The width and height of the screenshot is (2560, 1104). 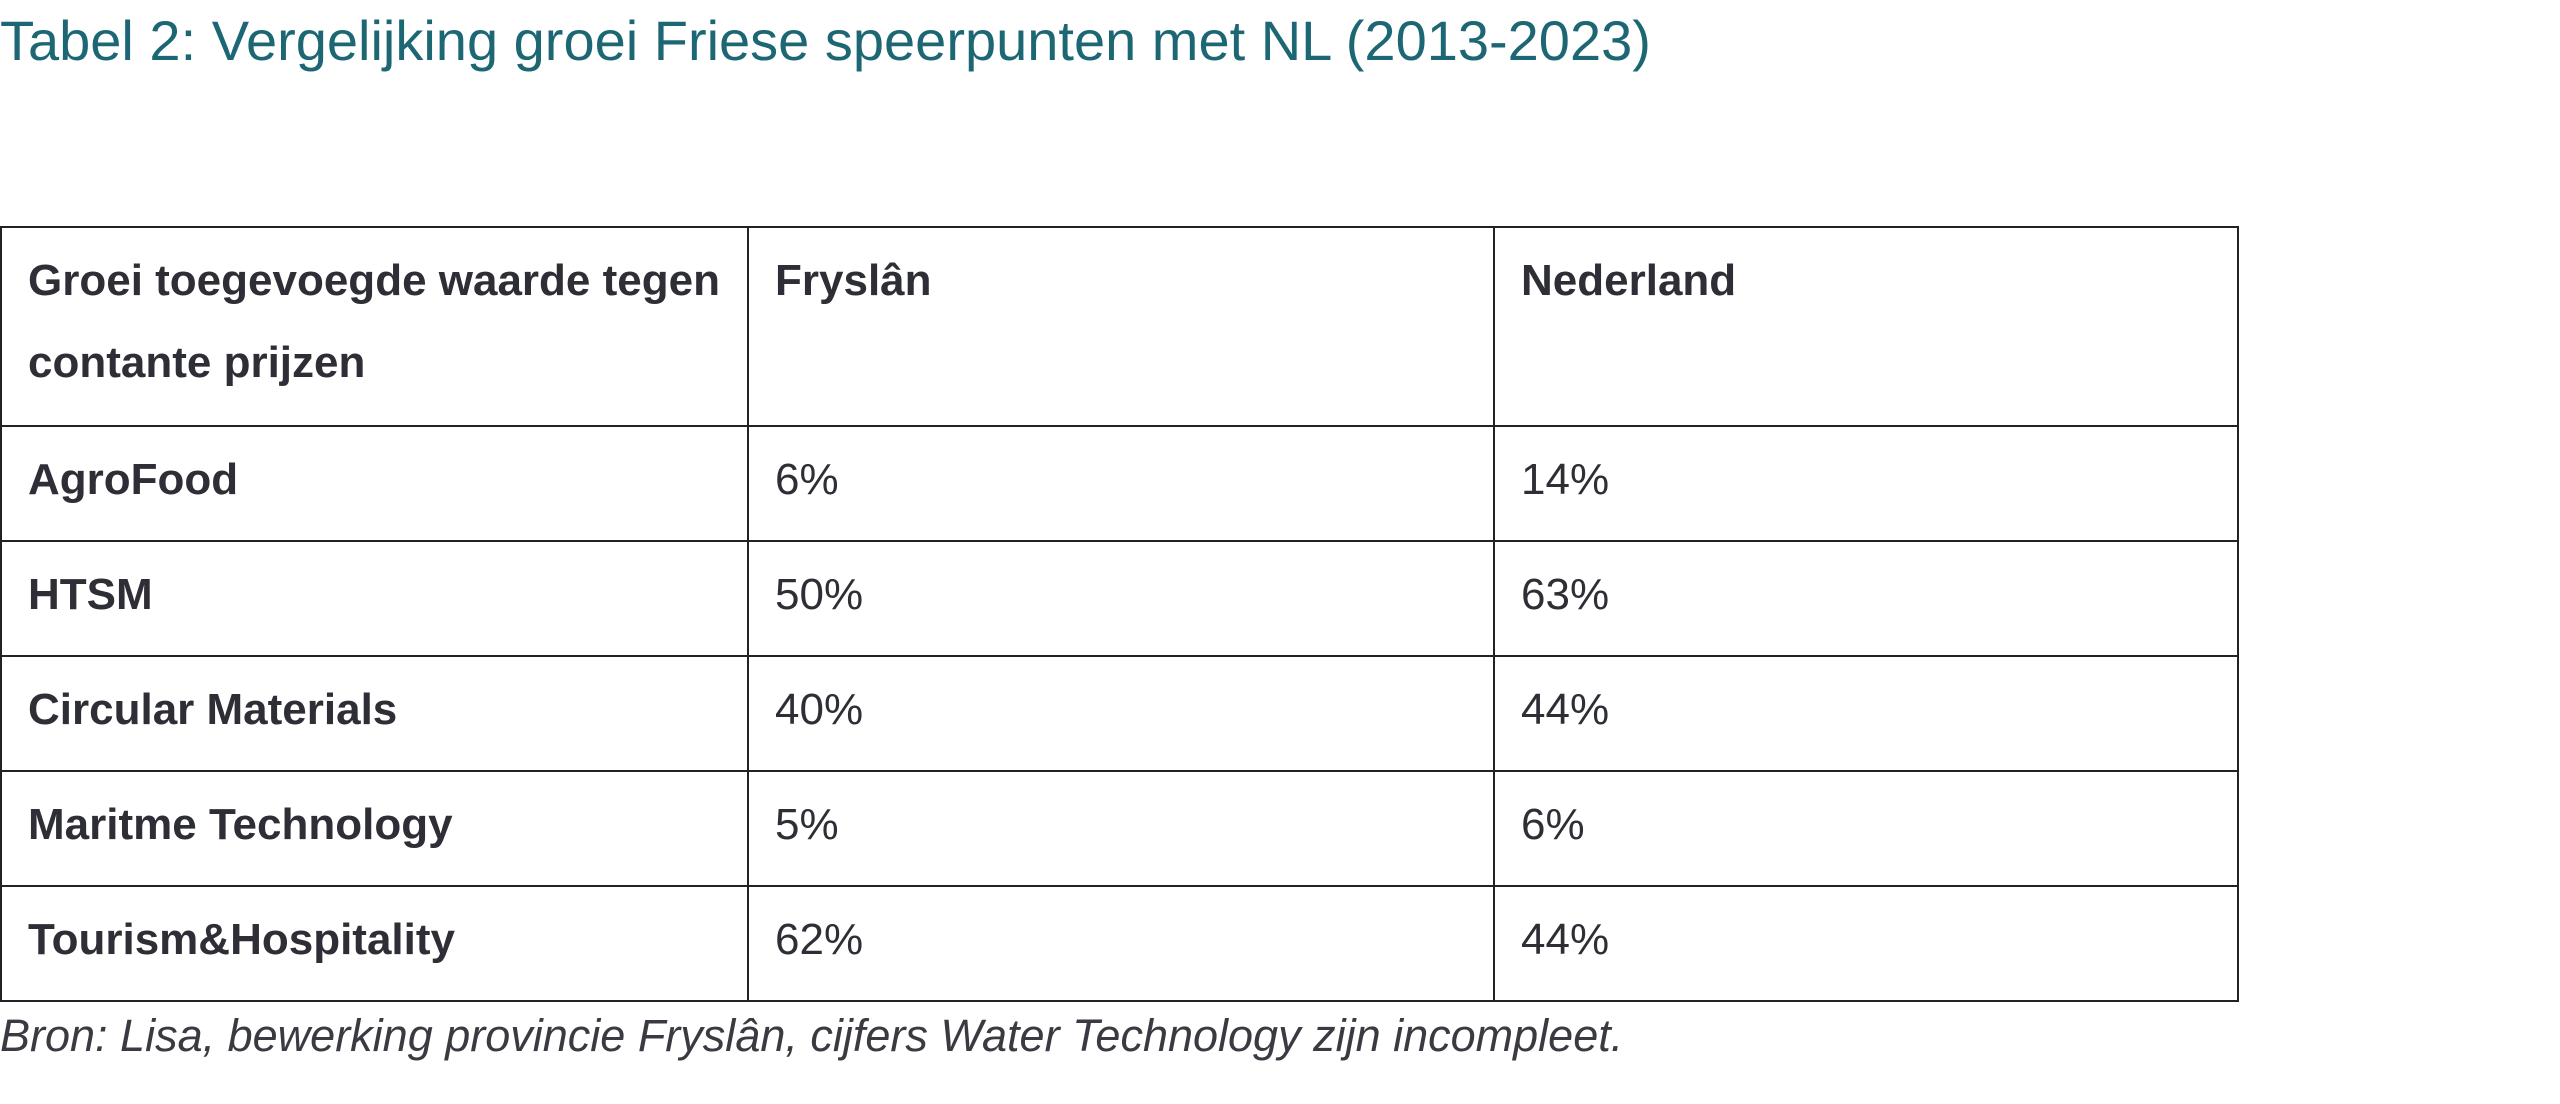 What do you see at coordinates (374, 483) in the screenshot?
I see `row-label: AgroFood` at bounding box center [374, 483].